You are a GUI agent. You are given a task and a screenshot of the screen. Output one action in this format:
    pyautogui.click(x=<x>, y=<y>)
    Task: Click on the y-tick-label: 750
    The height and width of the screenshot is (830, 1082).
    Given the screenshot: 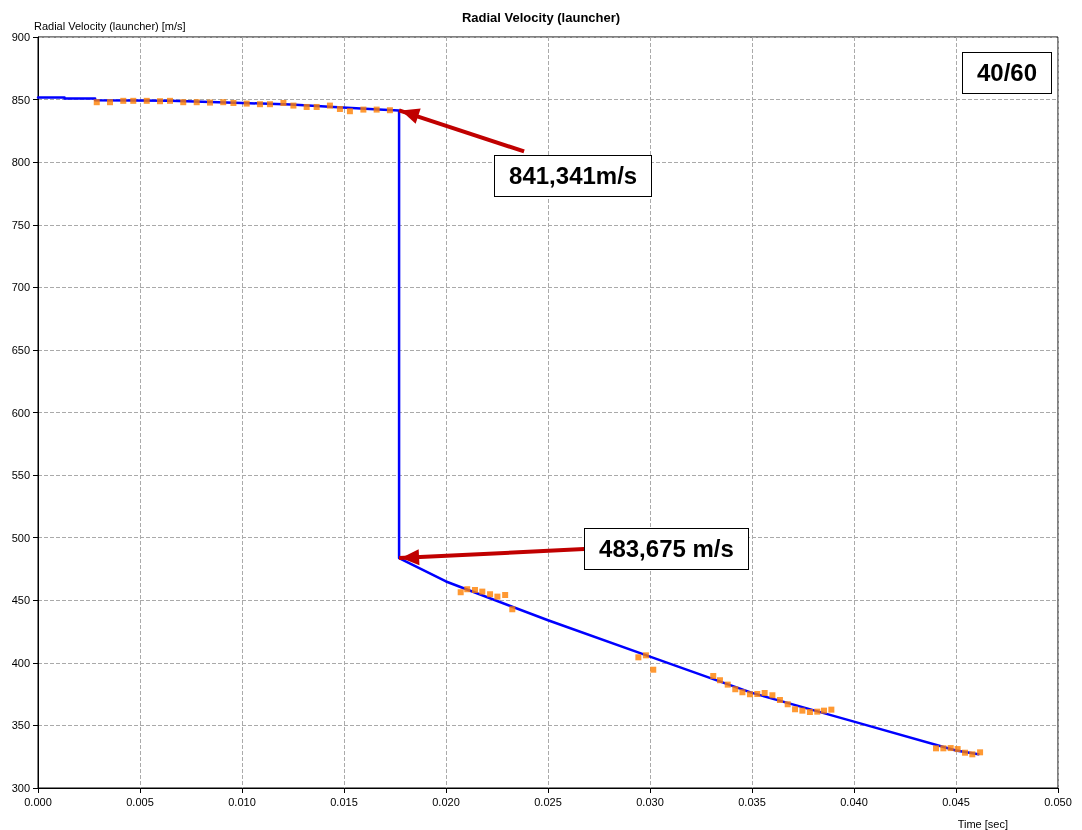 What is the action you would take?
    pyautogui.click(x=20, y=224)
    